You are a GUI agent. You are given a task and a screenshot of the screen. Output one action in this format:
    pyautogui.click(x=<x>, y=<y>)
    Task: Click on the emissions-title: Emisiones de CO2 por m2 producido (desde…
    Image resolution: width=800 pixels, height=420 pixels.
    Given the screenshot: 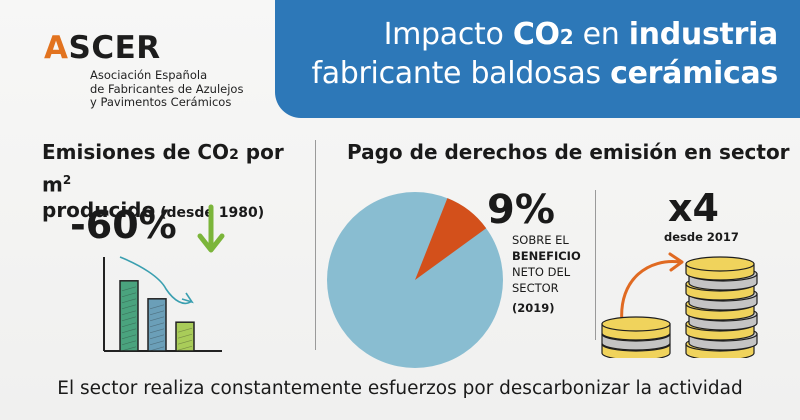 What is the action you would take?
    pyautogui.click(x=172, y=183)
    